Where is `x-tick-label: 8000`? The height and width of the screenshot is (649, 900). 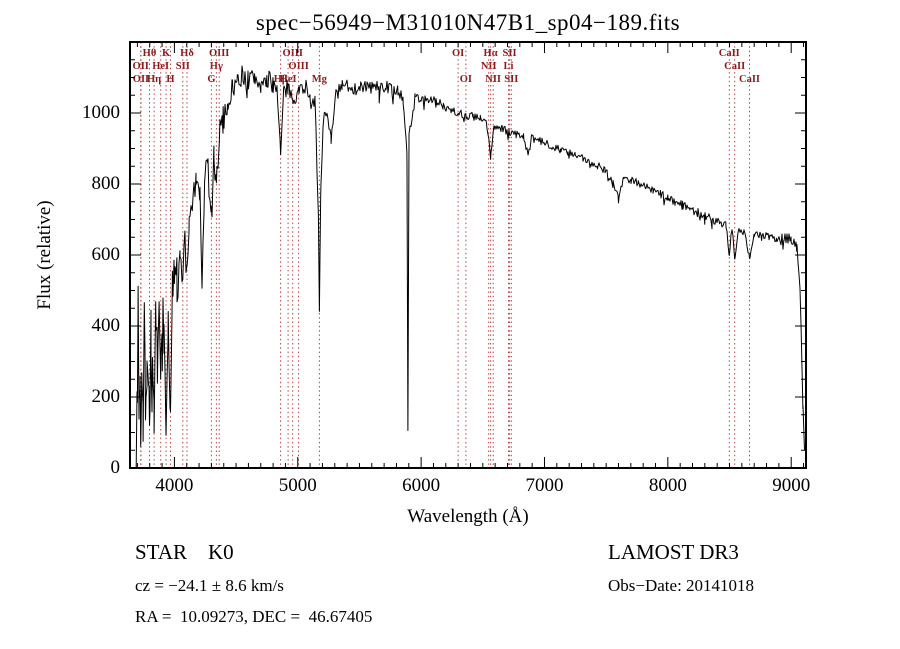
x-tick-label: 8000 is located at coordinates (667, 485).